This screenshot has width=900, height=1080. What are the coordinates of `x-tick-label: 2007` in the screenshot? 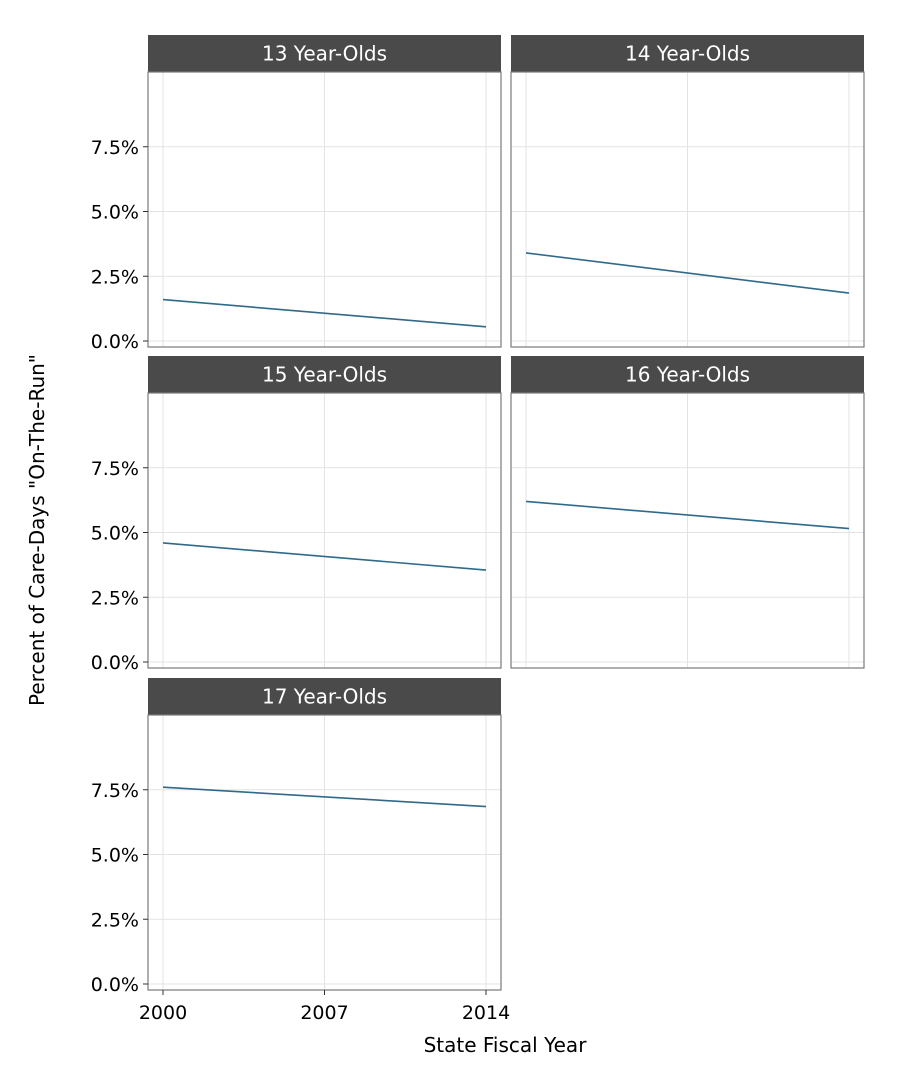 It's located at (324, 1013).